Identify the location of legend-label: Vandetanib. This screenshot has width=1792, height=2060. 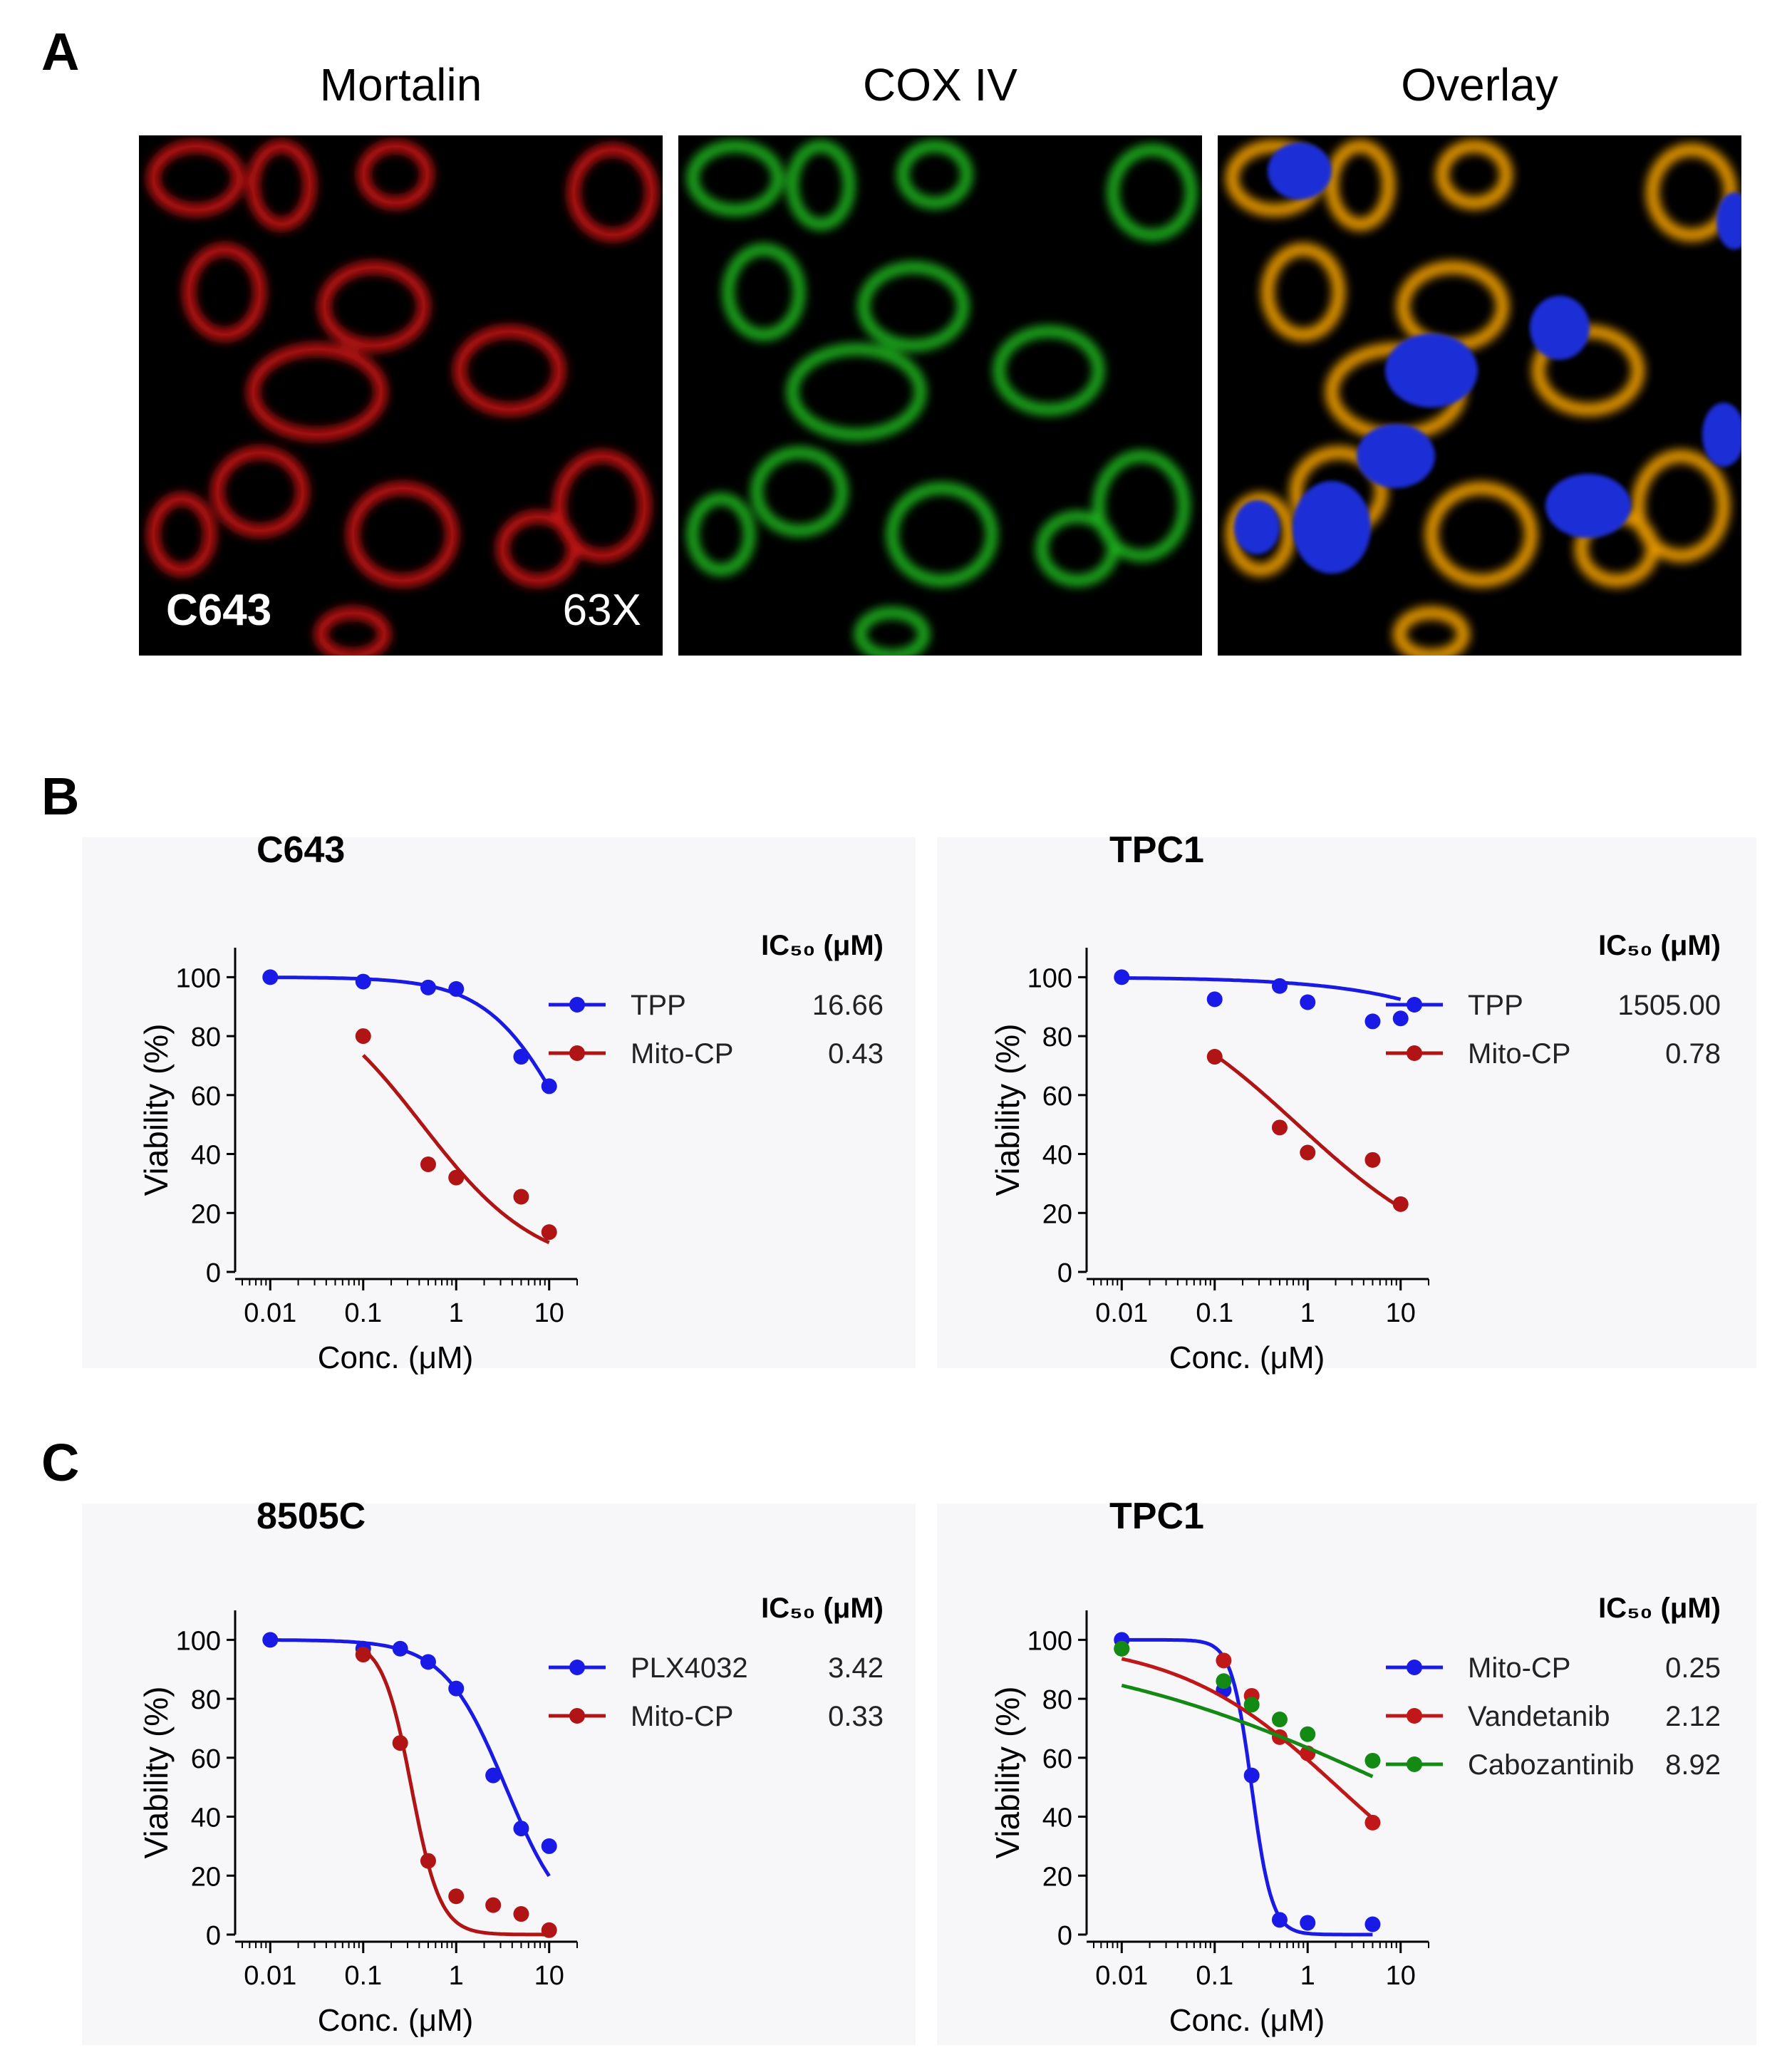
(1539, 1716).